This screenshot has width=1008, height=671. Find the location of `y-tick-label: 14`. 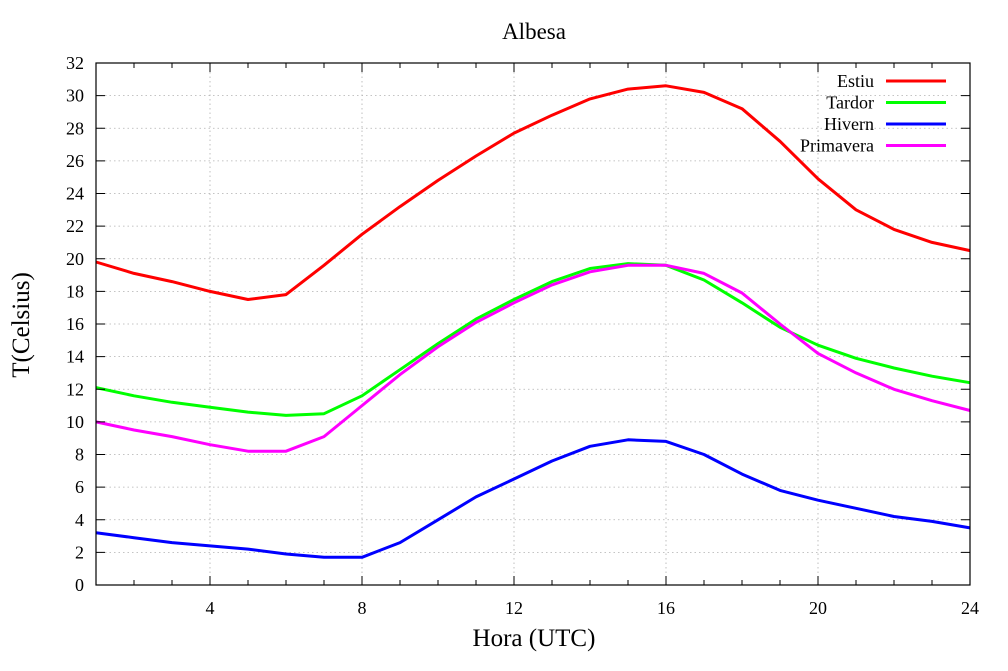

y-tick-label: 14 is located at coordinates (75, 357).